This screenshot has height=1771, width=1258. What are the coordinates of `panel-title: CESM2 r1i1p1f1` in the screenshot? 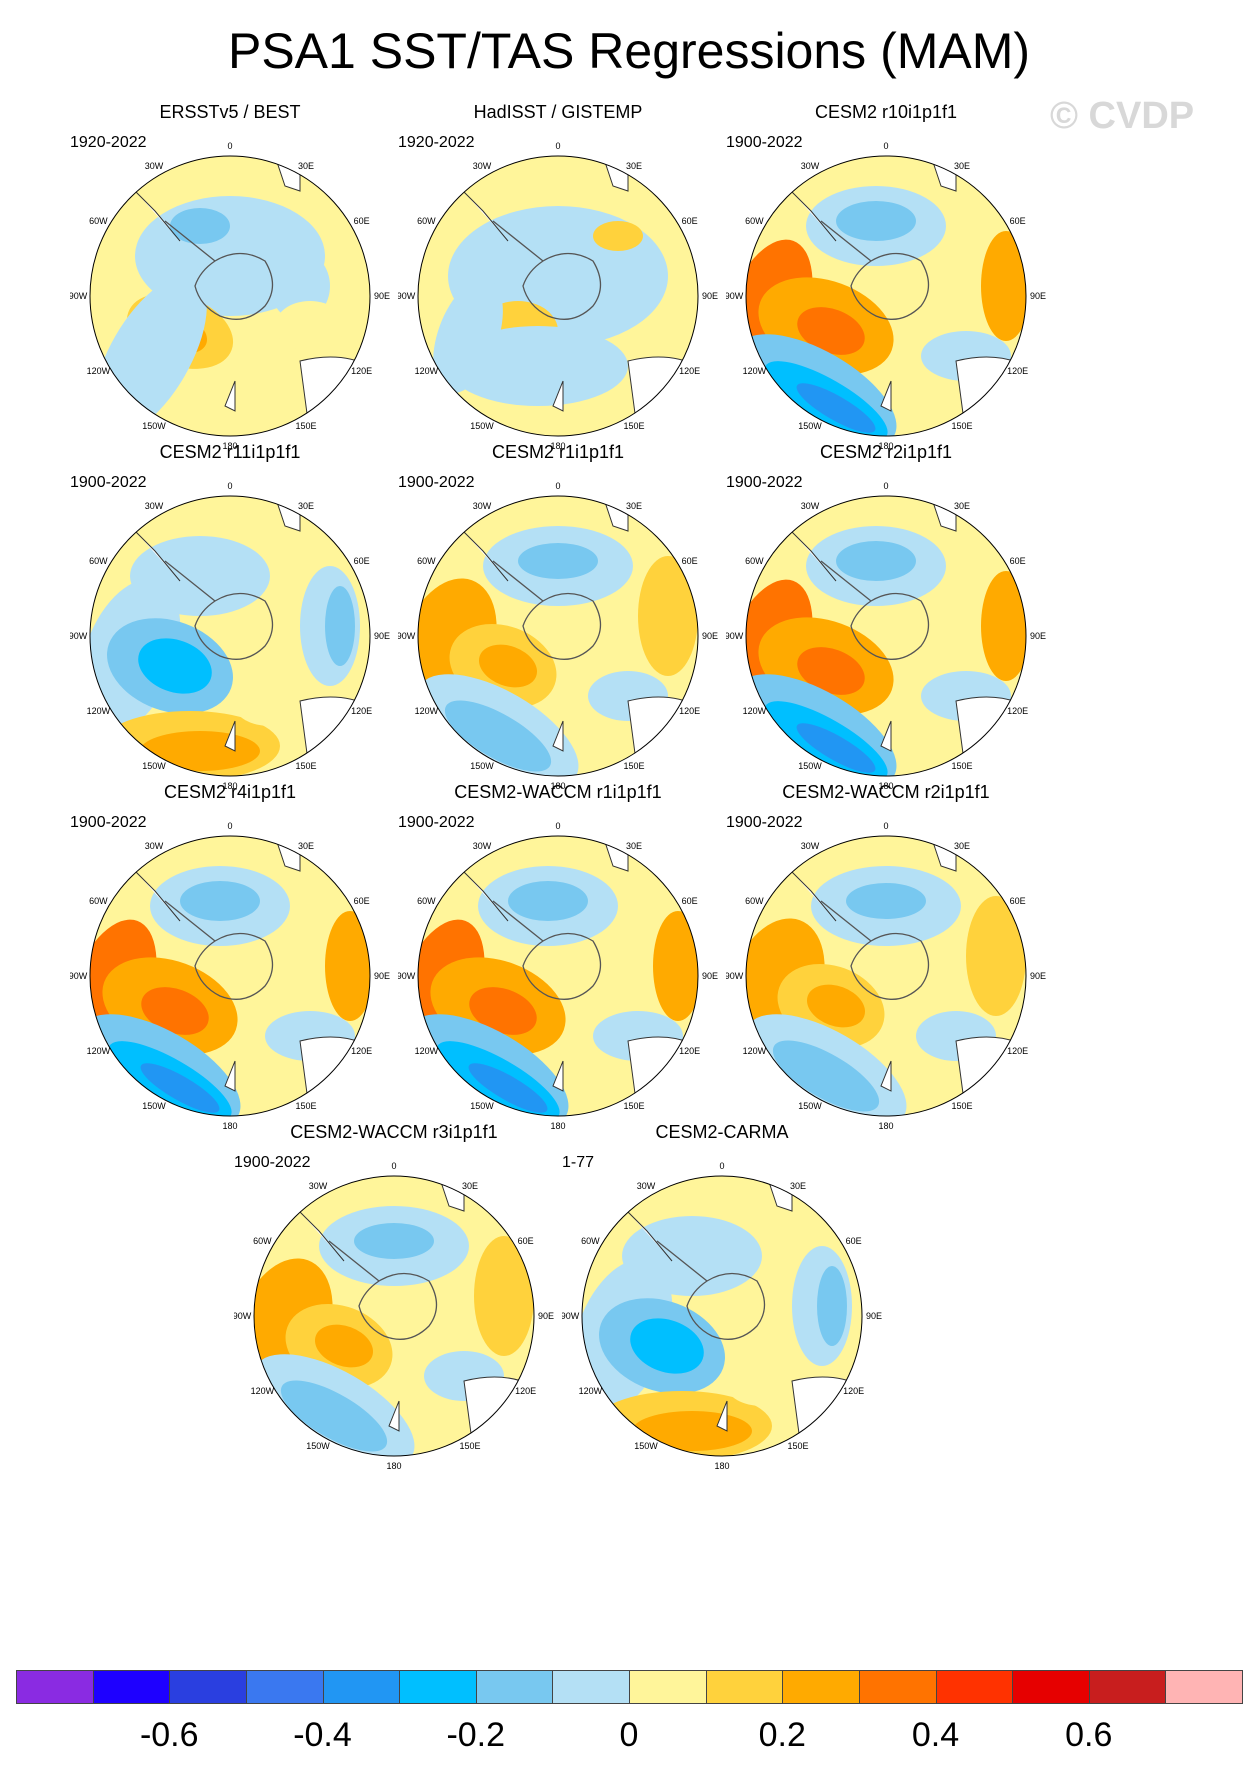 It's located at (558, 452).